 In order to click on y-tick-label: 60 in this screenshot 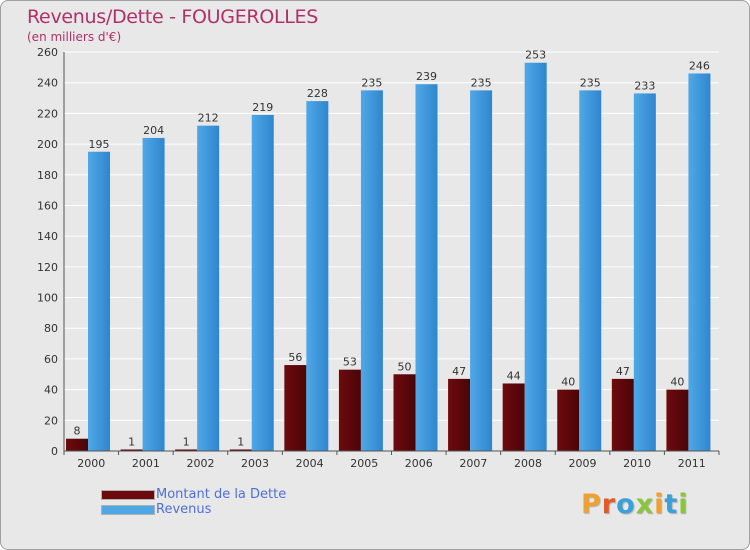, I will do `click(51, 359)`.